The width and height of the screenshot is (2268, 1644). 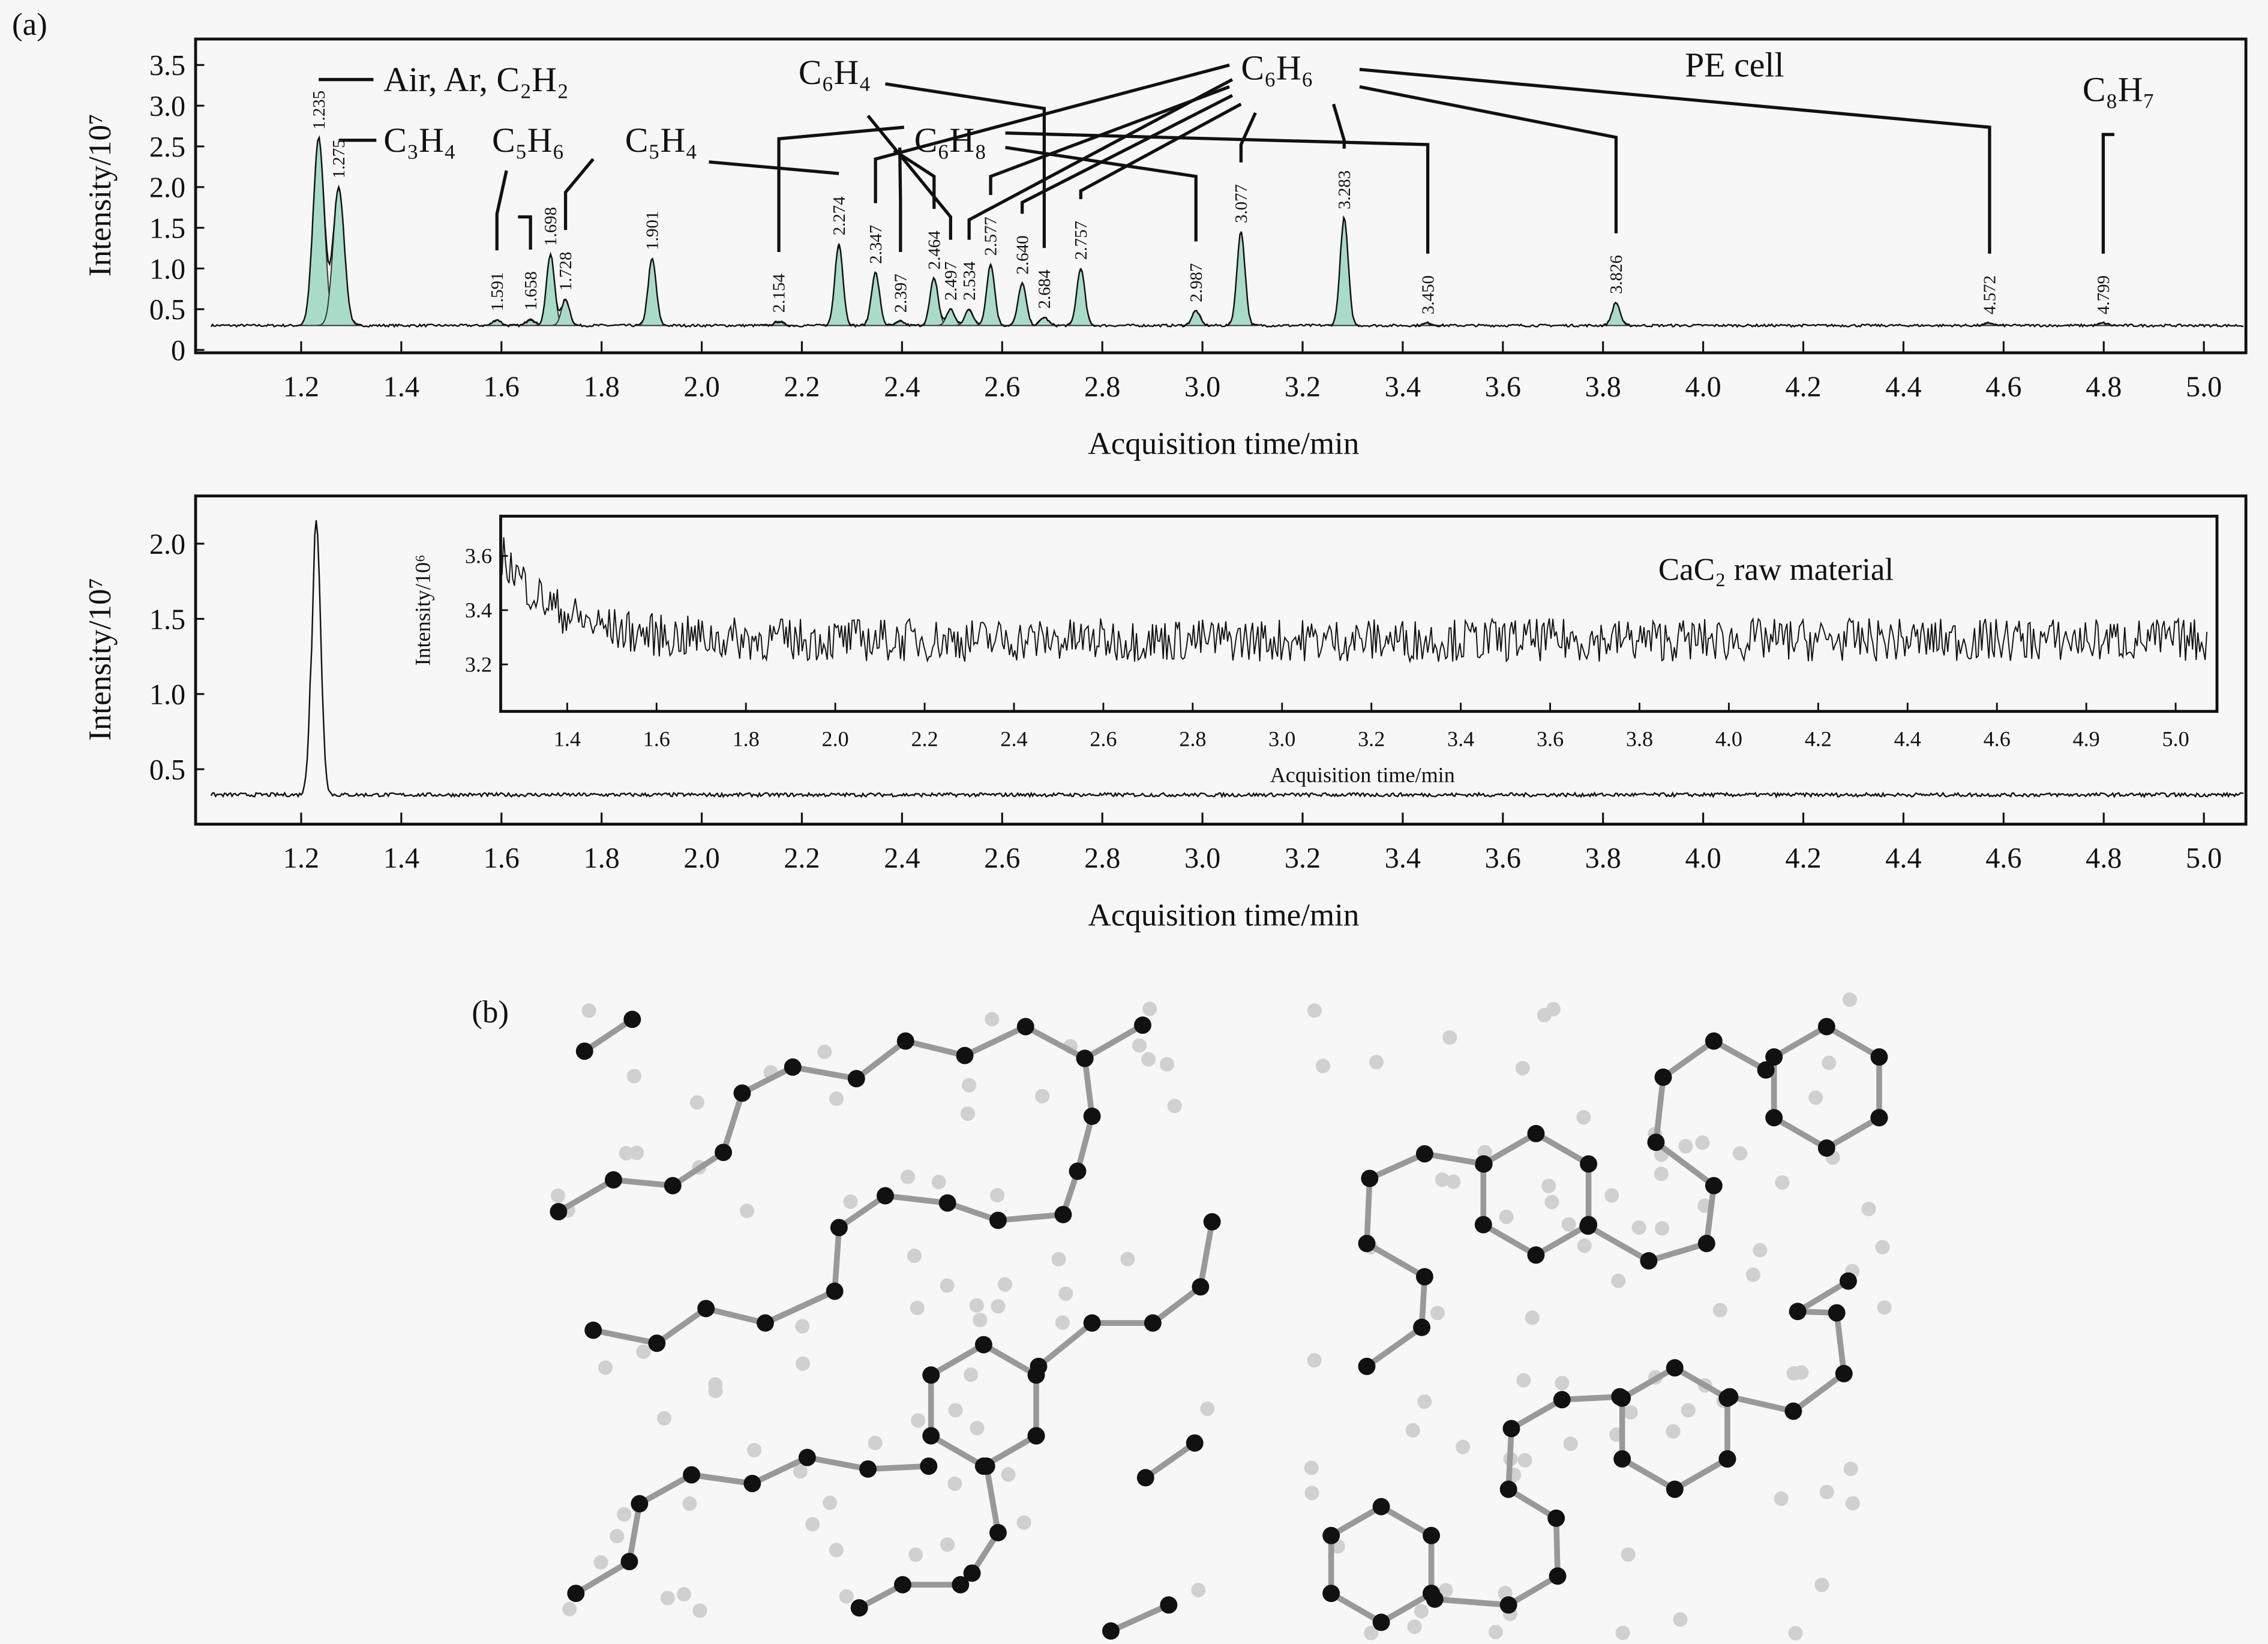 What do you see at coordinates (301, 387) in the screenshot?
I see `x-tick-label: 1.2` at bounding box center [301, 387].